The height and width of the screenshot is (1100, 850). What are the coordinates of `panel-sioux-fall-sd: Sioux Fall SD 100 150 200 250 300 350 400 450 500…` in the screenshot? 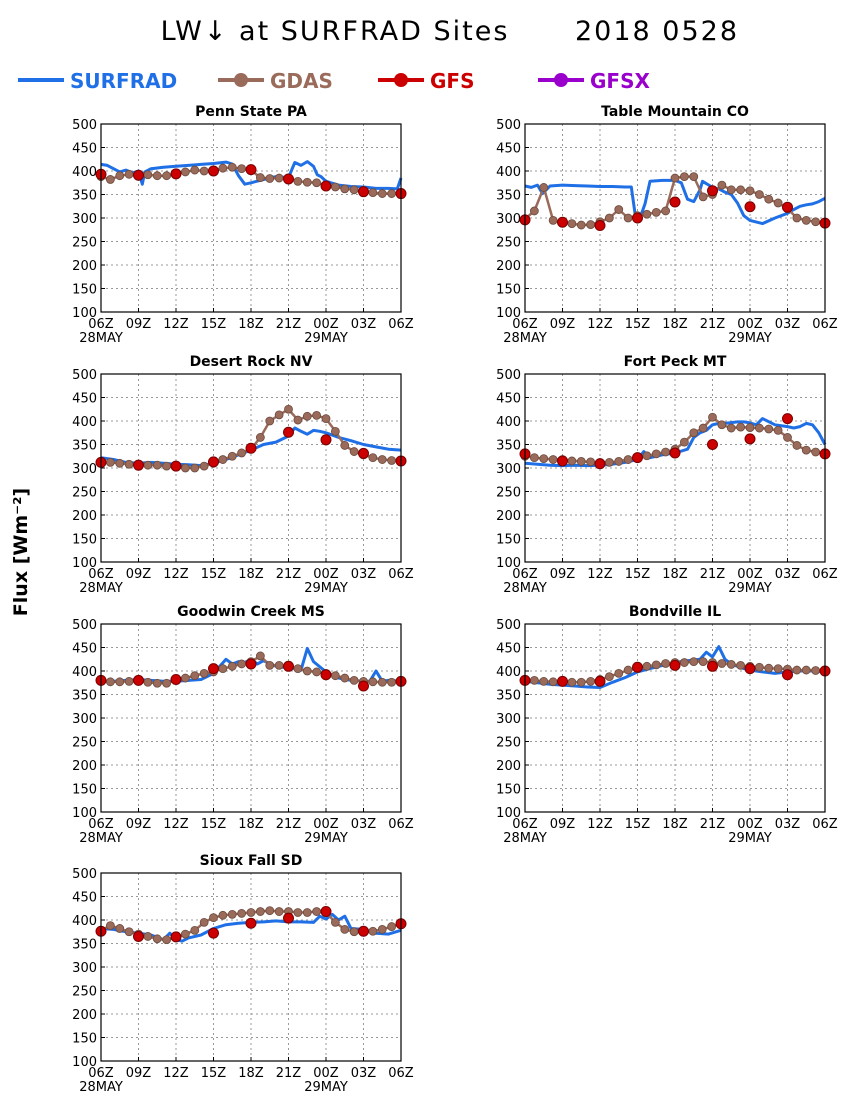 It's located at (243, 974).